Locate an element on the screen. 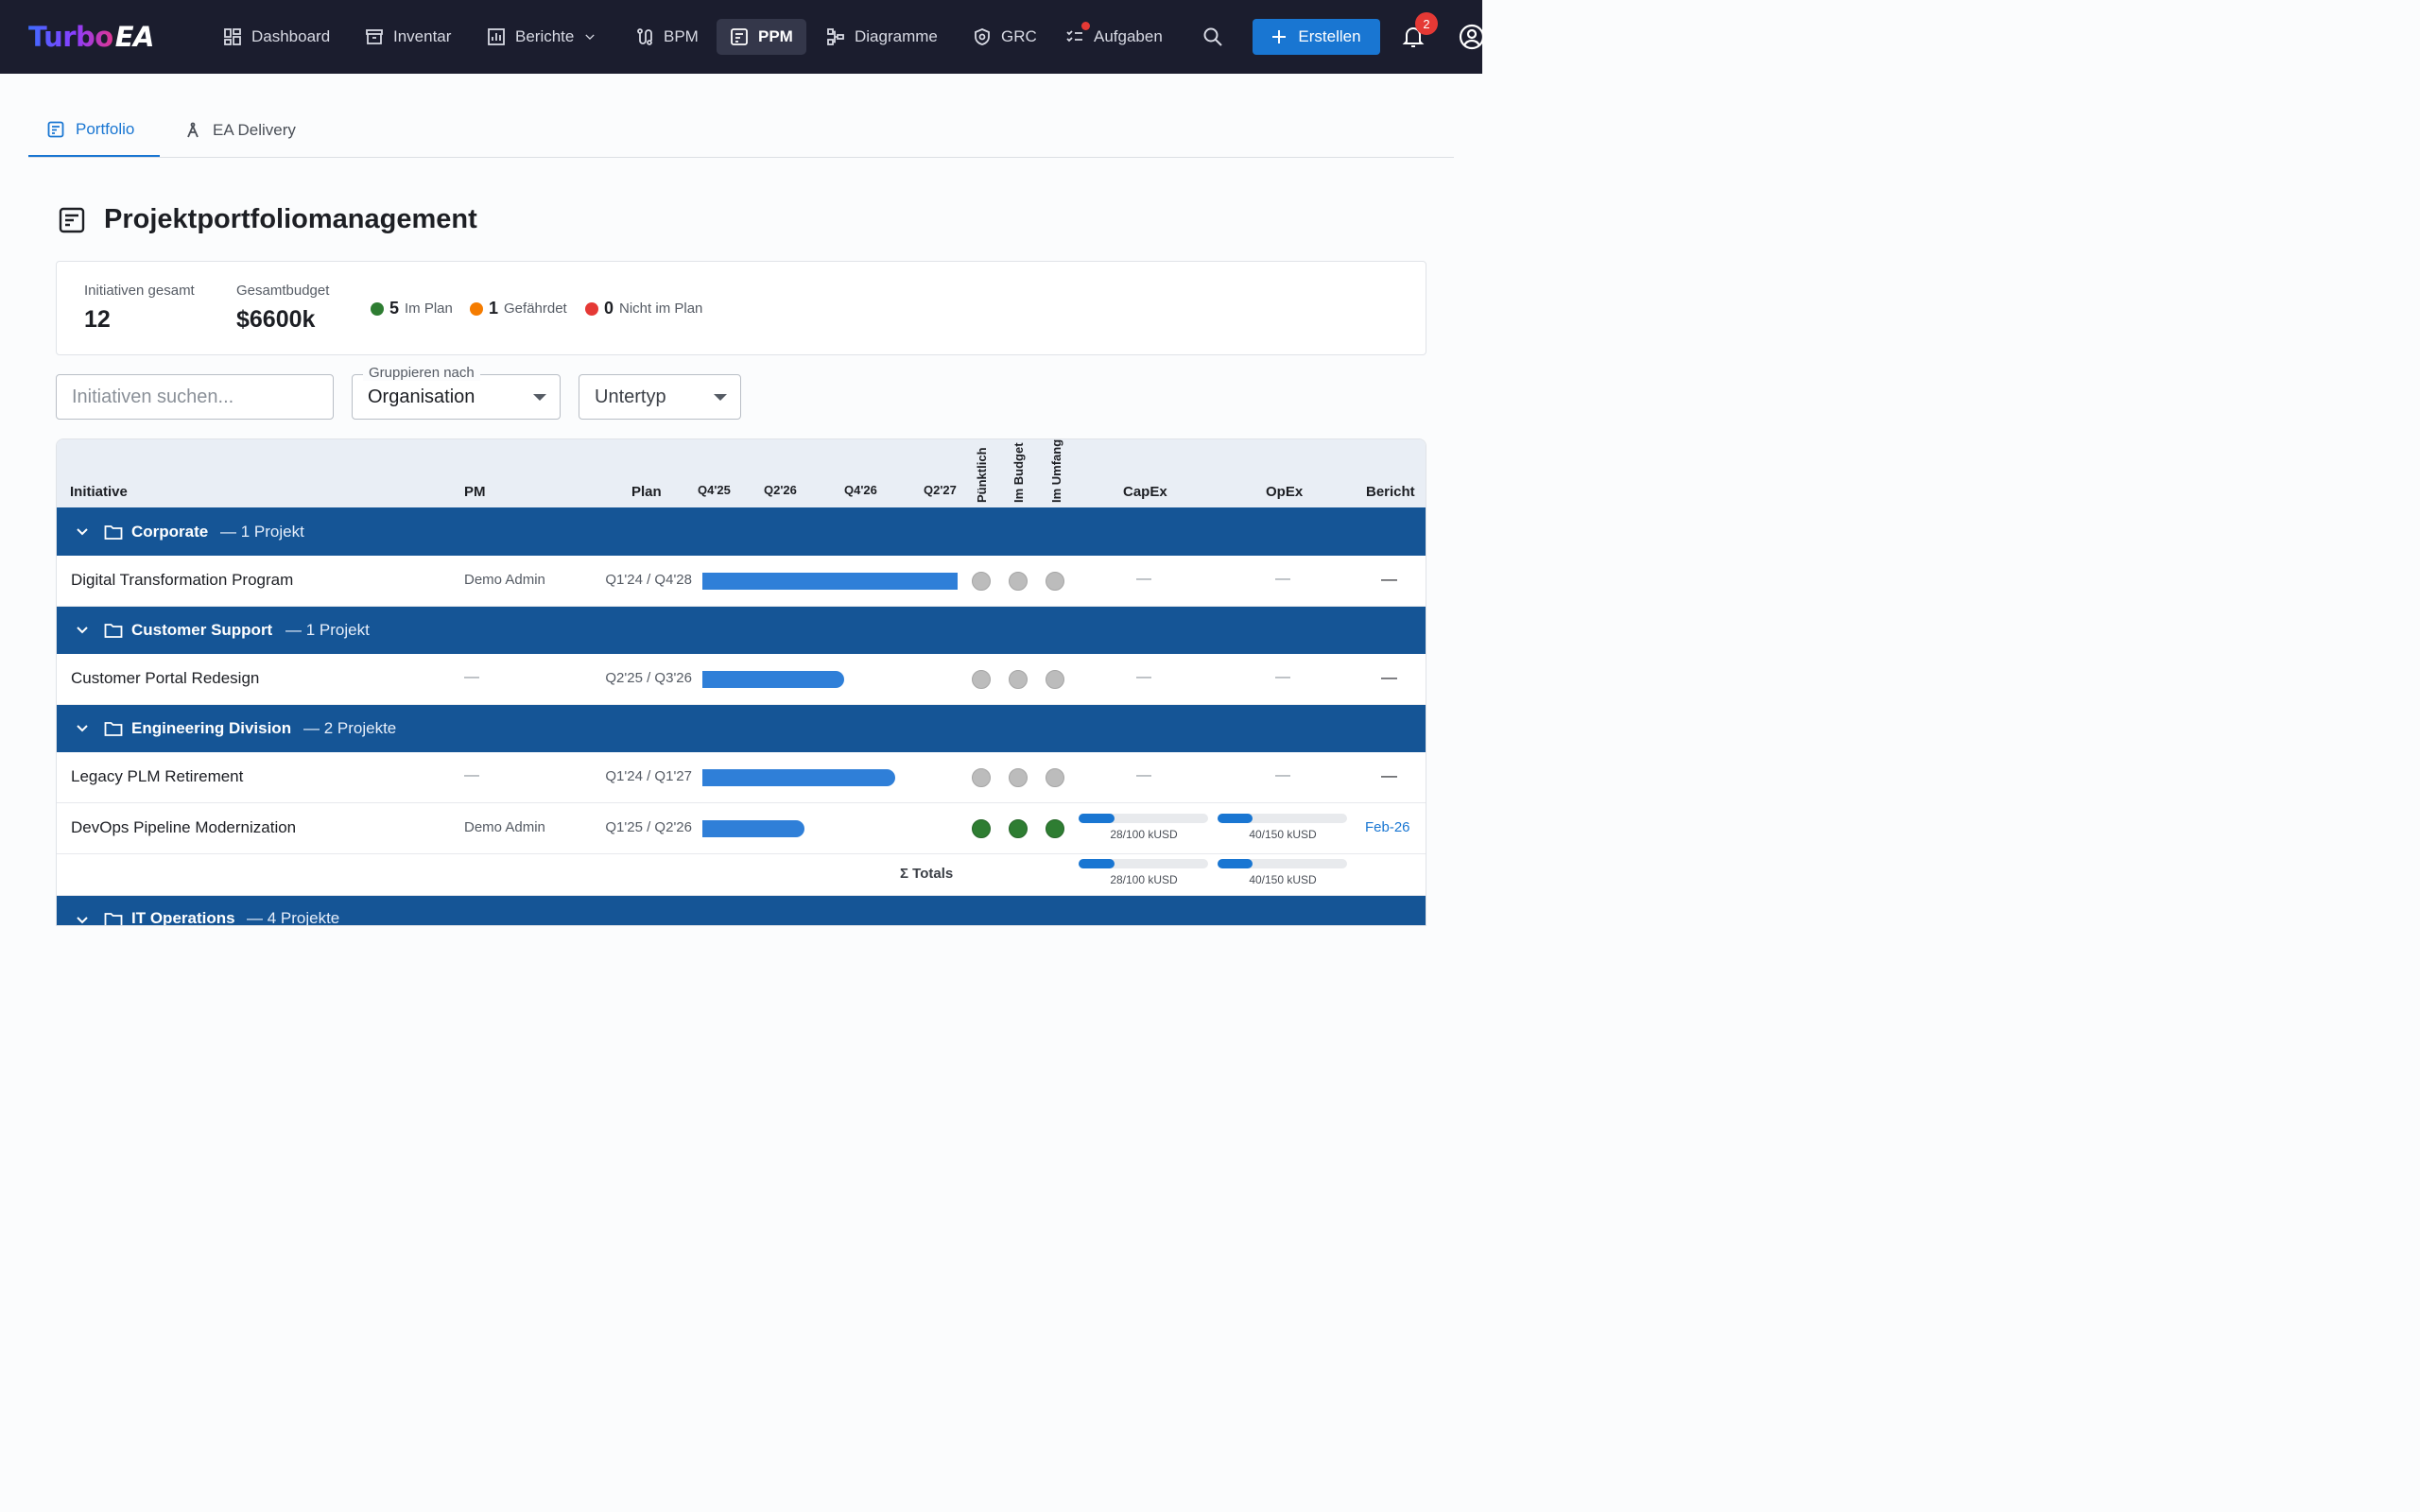 Image resolution: width=2420 pixels, height=1512 pixels. at-risk-count: 1 is located at coordinates (494, 308).